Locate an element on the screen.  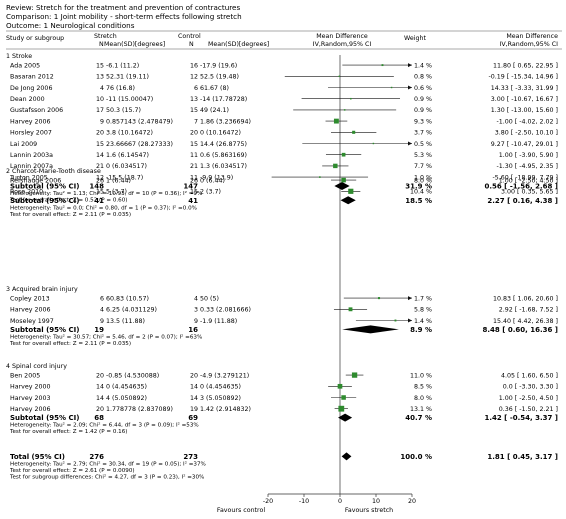
subtotal-n-stretch: 148 is located at coordinates (96, 187).